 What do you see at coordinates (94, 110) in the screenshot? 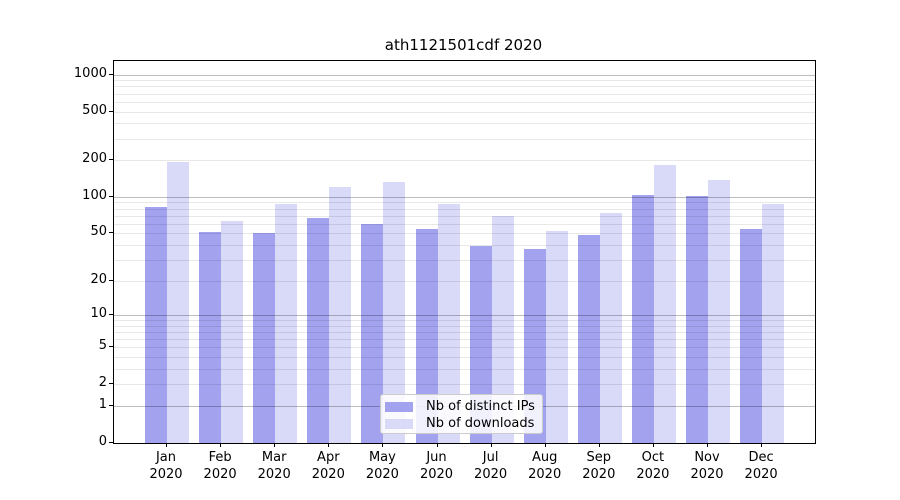
I see `y-tick-label-500: 500` at bounding box center [94, 110].